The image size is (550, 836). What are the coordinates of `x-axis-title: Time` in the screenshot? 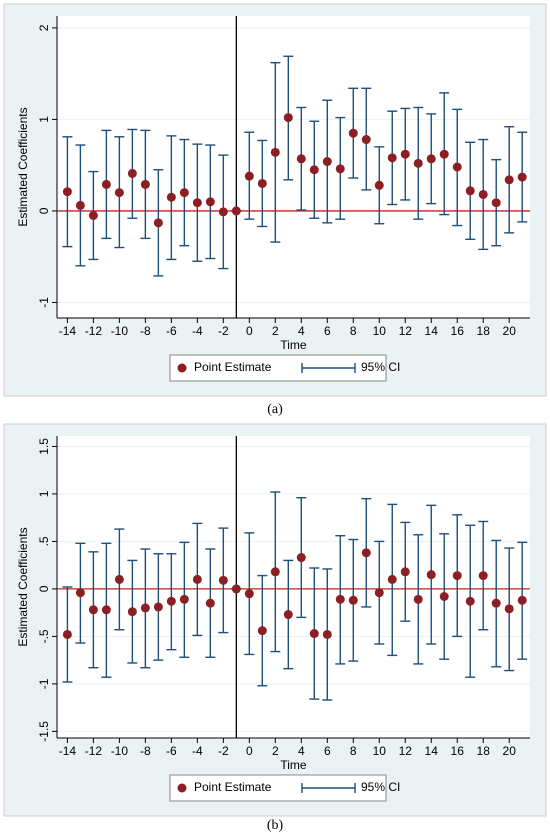 It's located at (293, 345).